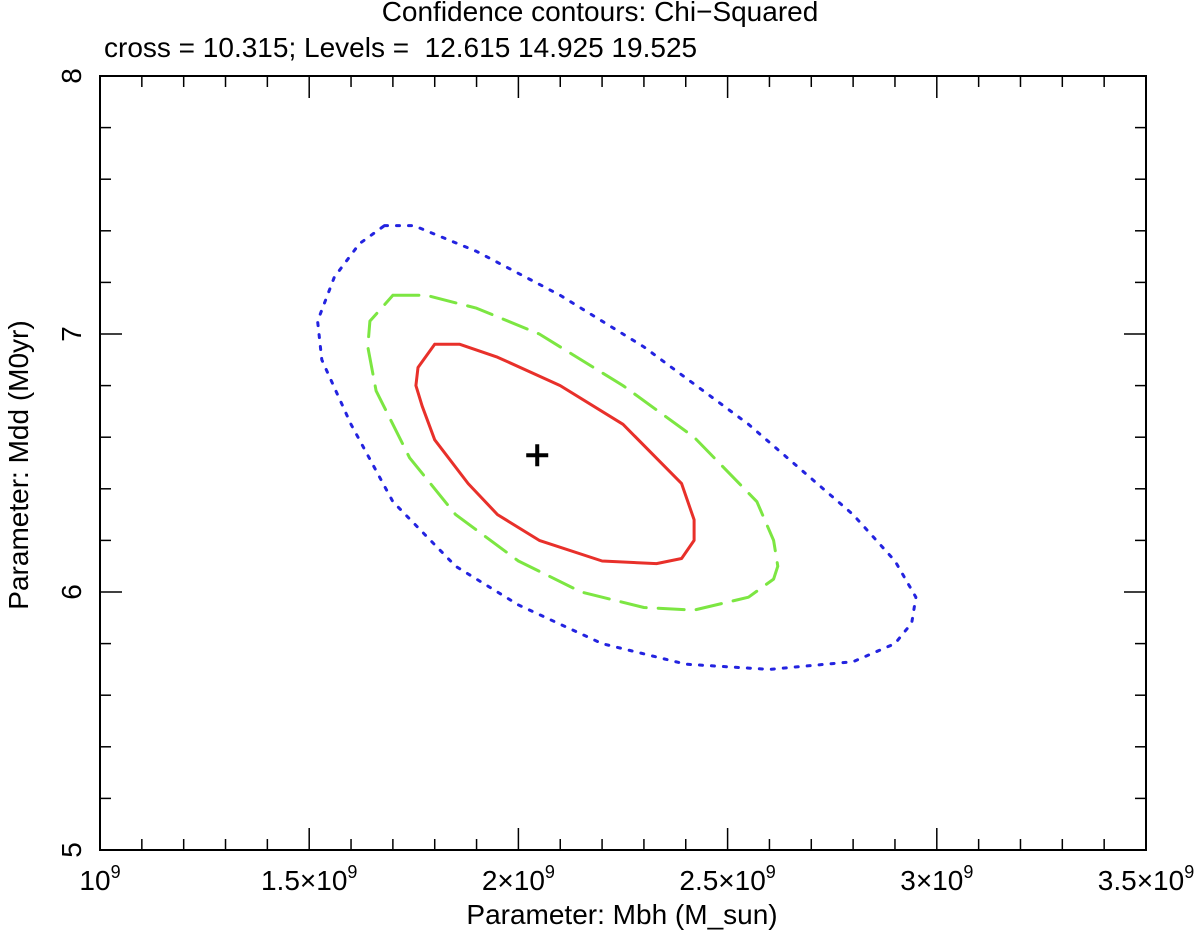 Image resolution: width=1200 pixels, height=932 pixels. I want to click on y-tick-label: 7, so click(71, 334).